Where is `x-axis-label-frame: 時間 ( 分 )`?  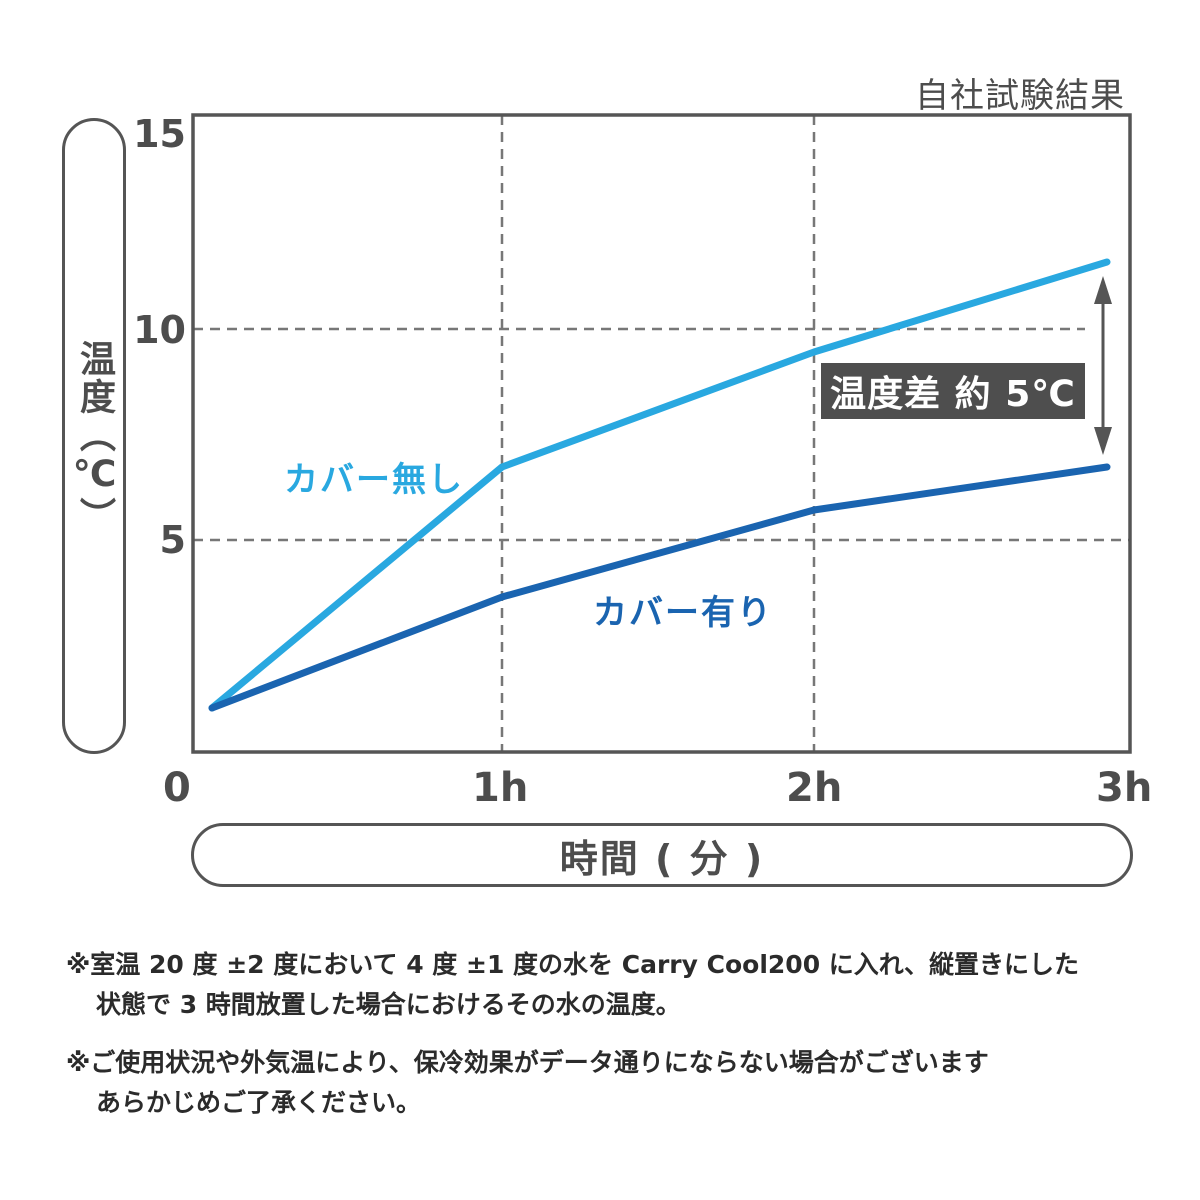
x-axis-label-frame: 時間 ( 分 ) is located at coordinates (662, 855).